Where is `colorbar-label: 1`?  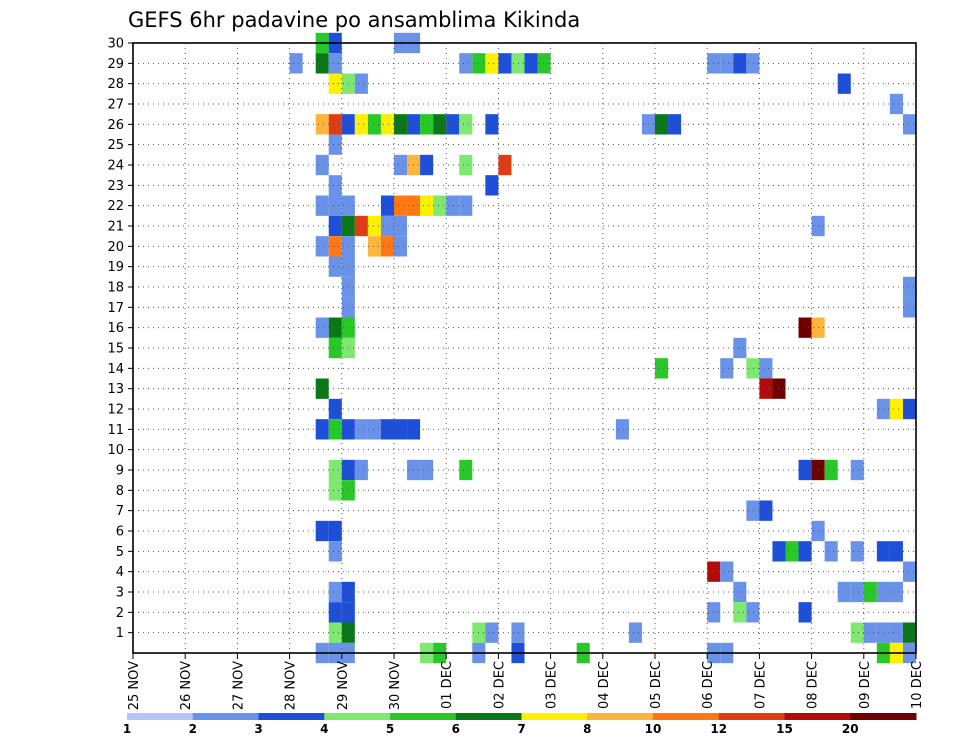 colorbar-label: 1 is located at coordinates (127, 729).